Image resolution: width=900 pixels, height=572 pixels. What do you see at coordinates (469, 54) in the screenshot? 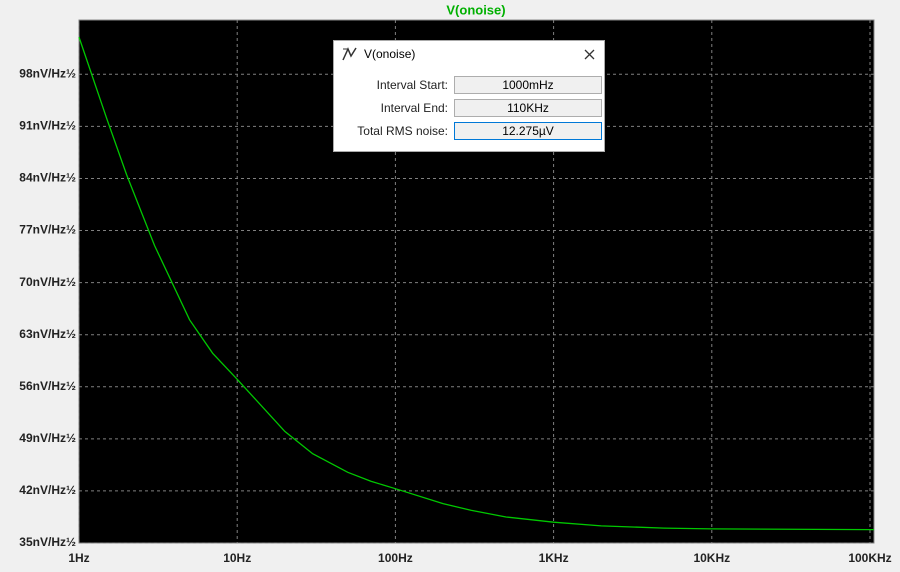
I see `dialog-titlebar: V(onoise)` at bounding box center [469, 54].